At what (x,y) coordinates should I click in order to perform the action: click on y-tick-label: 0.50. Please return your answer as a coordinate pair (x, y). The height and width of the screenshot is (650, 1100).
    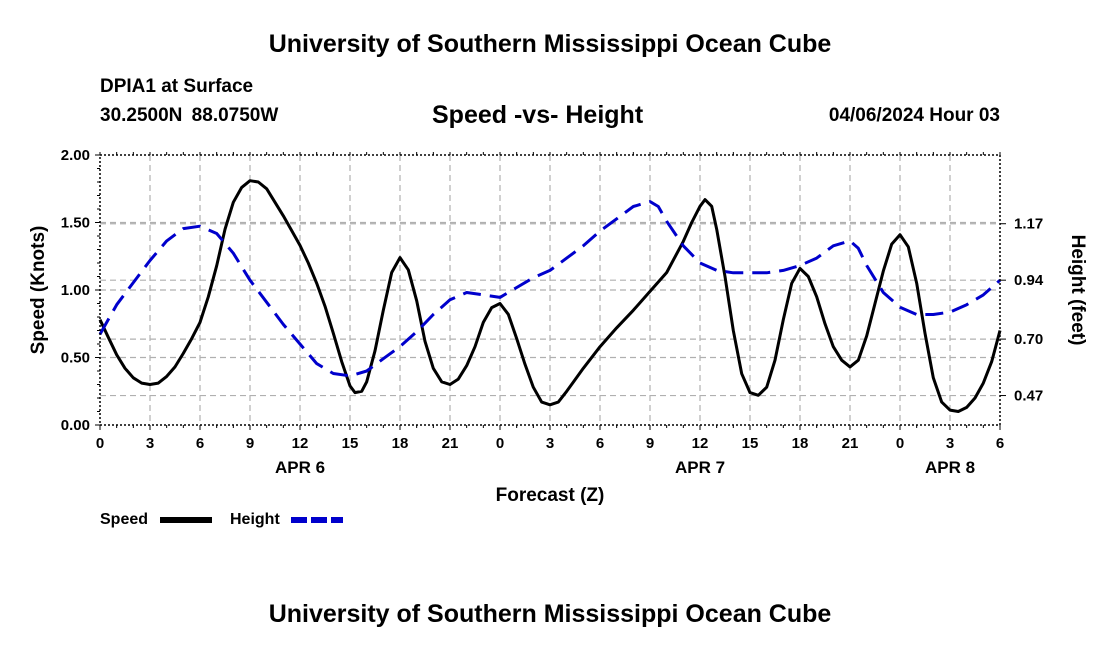
    Looking at the image, I should click on (75, 358).